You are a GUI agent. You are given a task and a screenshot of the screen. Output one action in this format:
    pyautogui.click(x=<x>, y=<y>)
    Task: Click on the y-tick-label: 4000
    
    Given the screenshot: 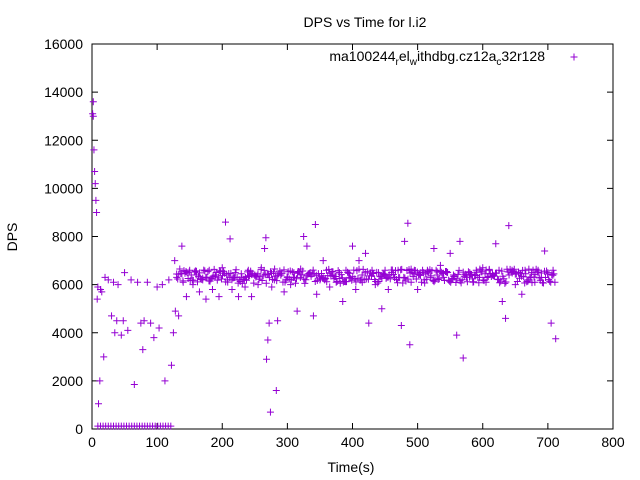 What is the action you would take?
    pyautogui.click(x=67, y=333)
    